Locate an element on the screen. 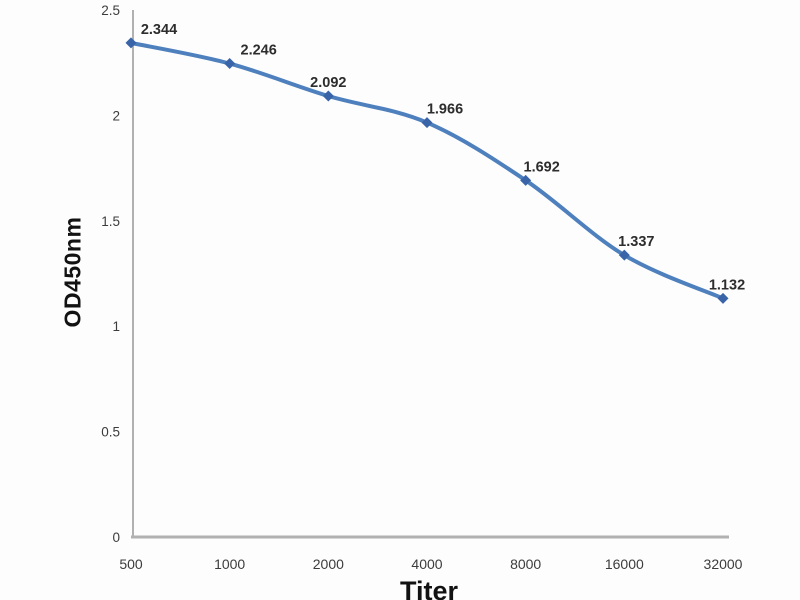  data-point-label: 2.092 is located at coordinates (328, 83).